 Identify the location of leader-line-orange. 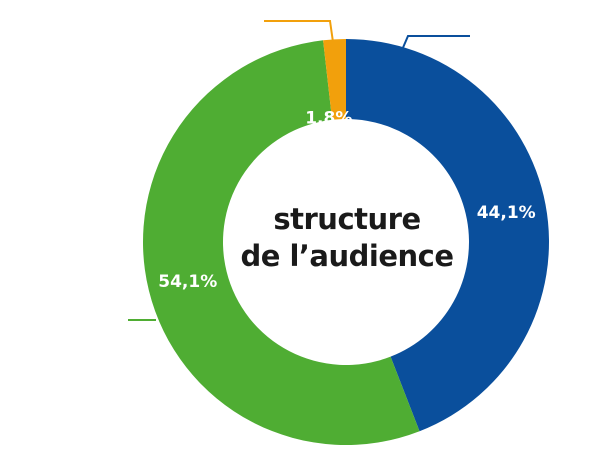
(299, 31).